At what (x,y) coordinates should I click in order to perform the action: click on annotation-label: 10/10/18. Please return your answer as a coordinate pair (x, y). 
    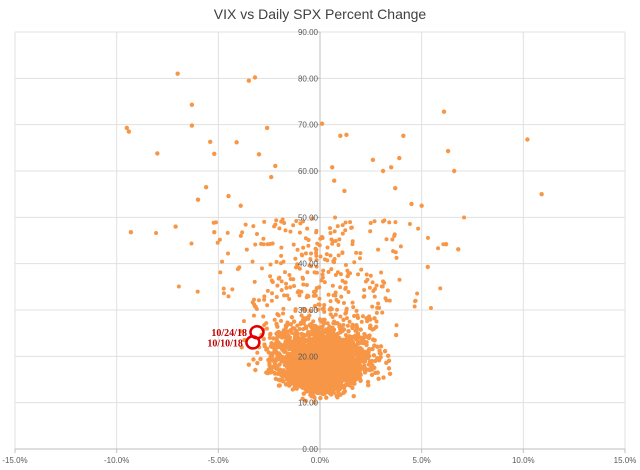
    Looking at the image, I should click on (225, 343).